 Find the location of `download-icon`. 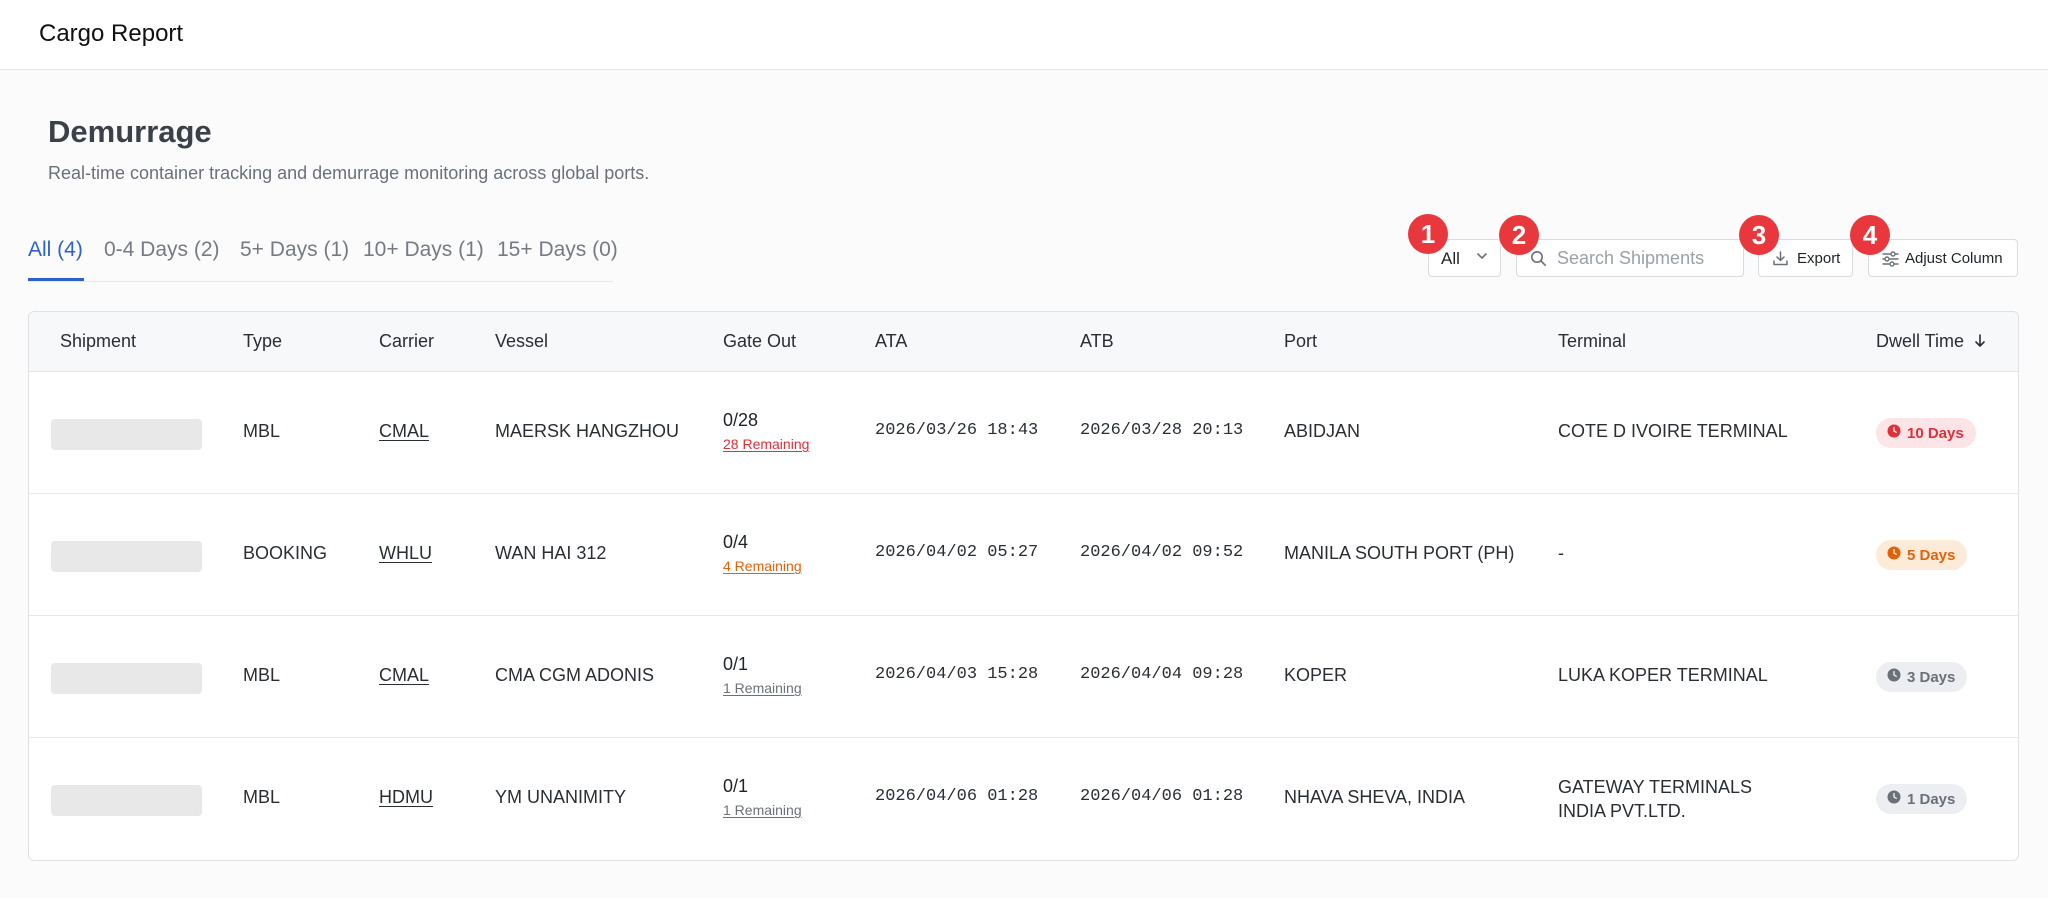

download-icon is located at coordinates (1780, 261).